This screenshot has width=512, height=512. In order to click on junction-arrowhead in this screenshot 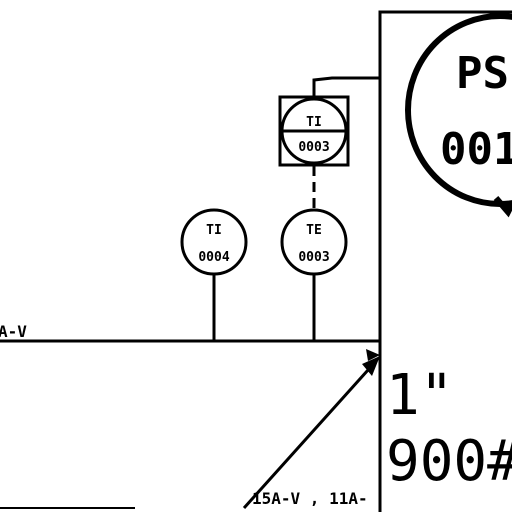, I will do `click(373, 355)`.